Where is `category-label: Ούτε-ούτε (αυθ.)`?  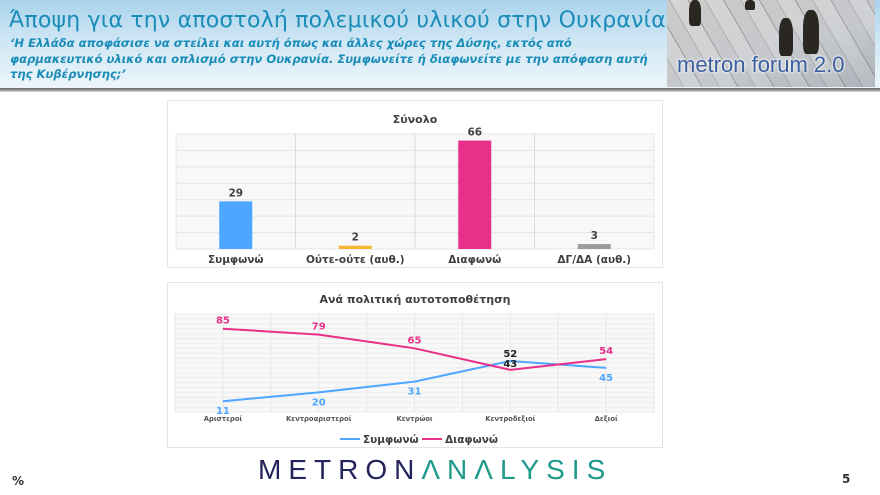
category-label: Ούτε-ούτε (αυθ.) is located at coordinates (355, 260).